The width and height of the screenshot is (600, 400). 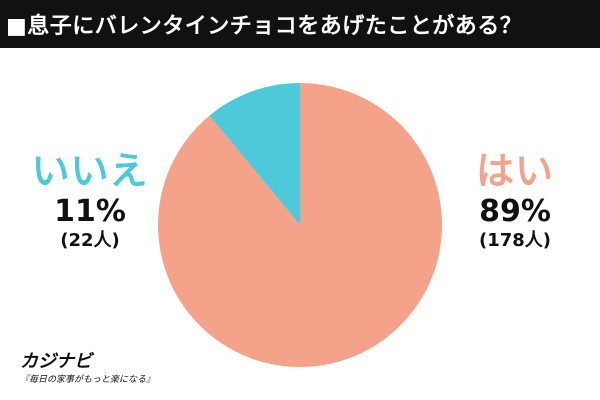 What do you see at coordinates (90, 171) in the screenshot?
I see `label-no-category: いいえ` at bounding box center [90, 171].